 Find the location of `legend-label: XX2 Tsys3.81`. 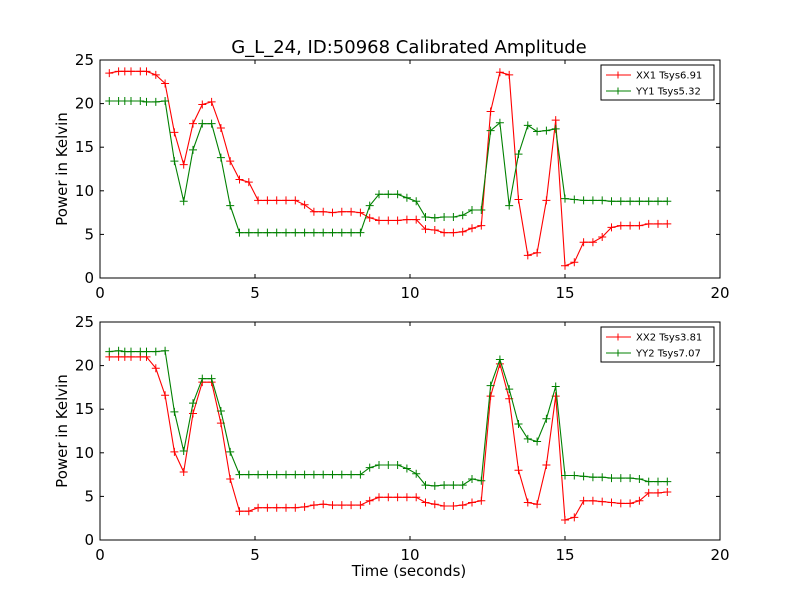

legend-label: XX2 Tsys3.81 is located at coordinates (669, 338).